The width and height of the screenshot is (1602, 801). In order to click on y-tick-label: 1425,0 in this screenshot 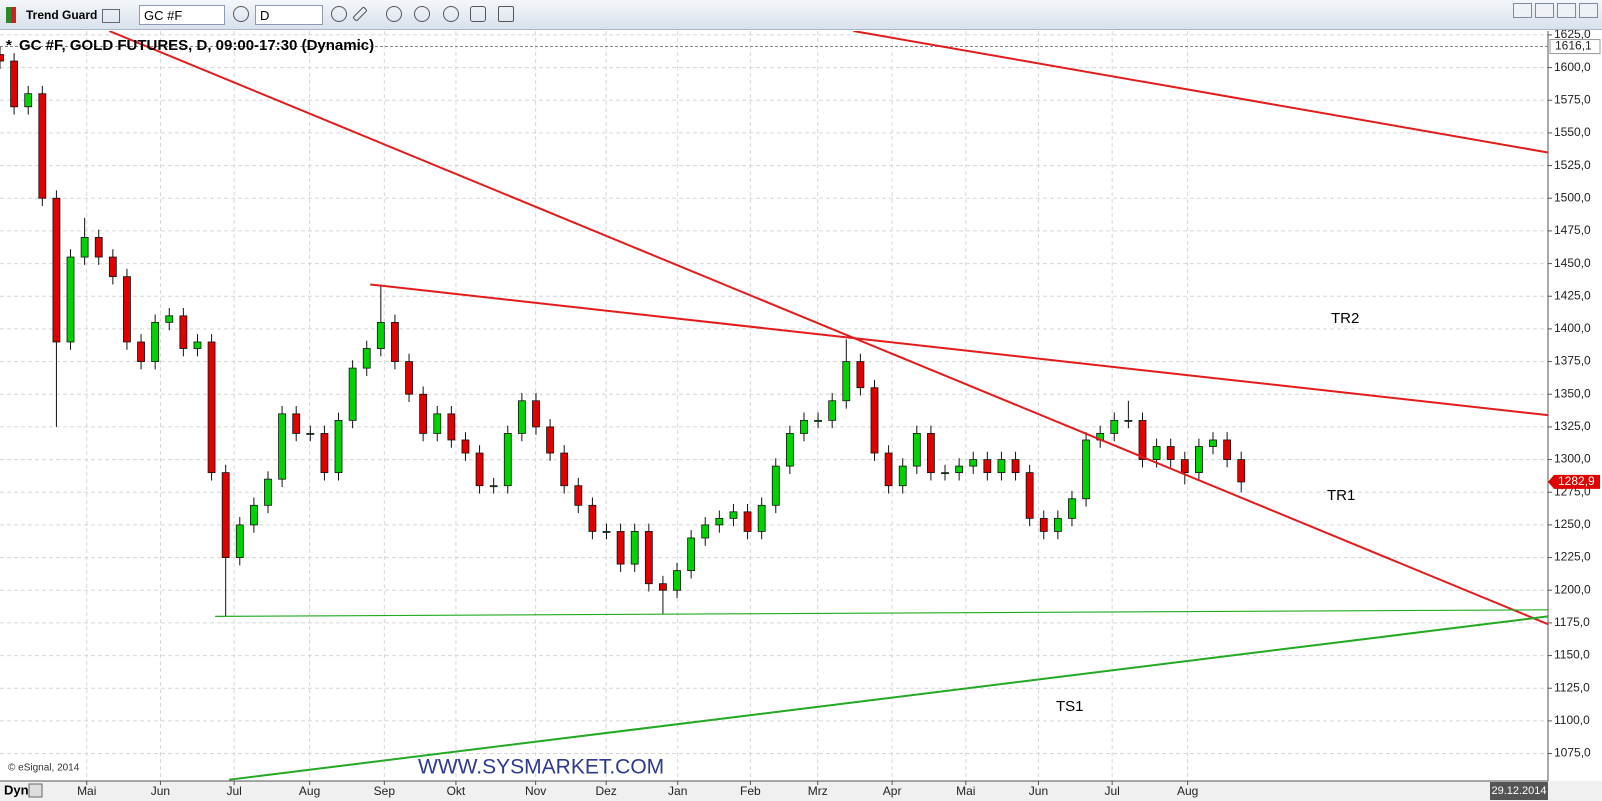, I will do `click(1572, 295)`.